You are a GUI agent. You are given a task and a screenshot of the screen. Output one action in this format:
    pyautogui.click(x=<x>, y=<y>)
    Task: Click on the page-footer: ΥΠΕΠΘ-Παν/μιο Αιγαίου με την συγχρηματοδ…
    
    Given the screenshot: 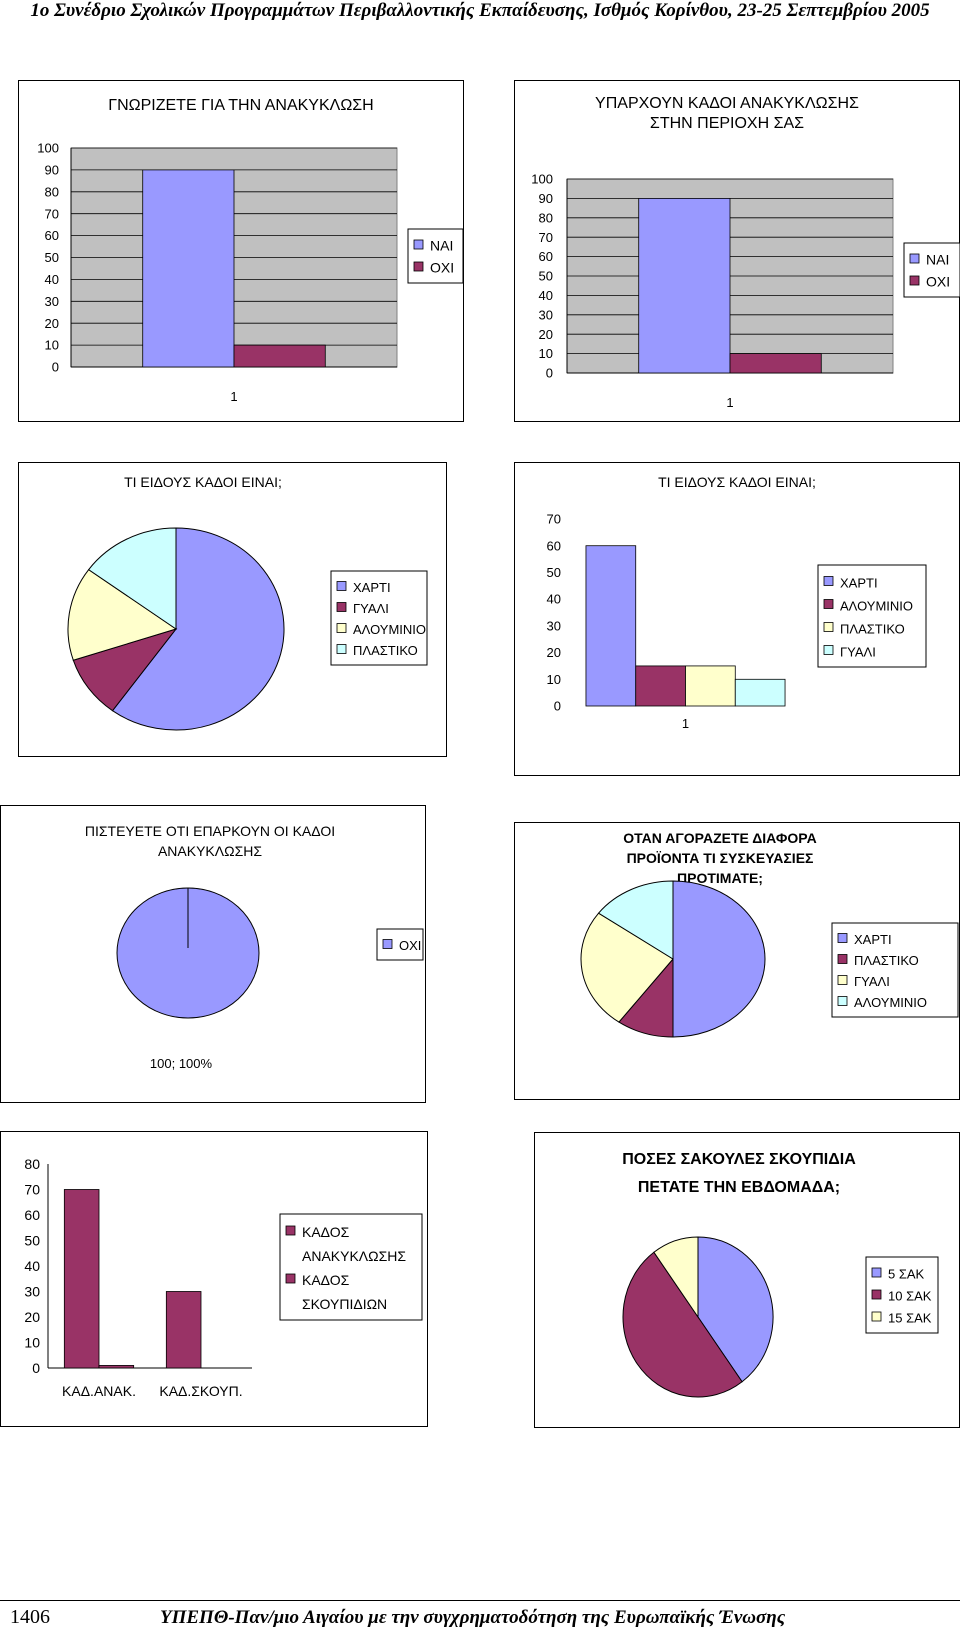 What is the action you would take?
    pyautogui.click(x=473, y=1617)
    